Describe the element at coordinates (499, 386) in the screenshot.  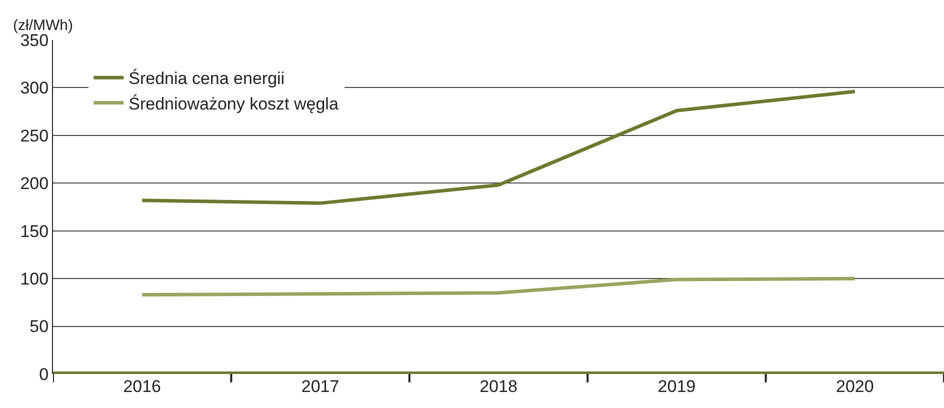
I see `x-tick-label: 2018` at that location.